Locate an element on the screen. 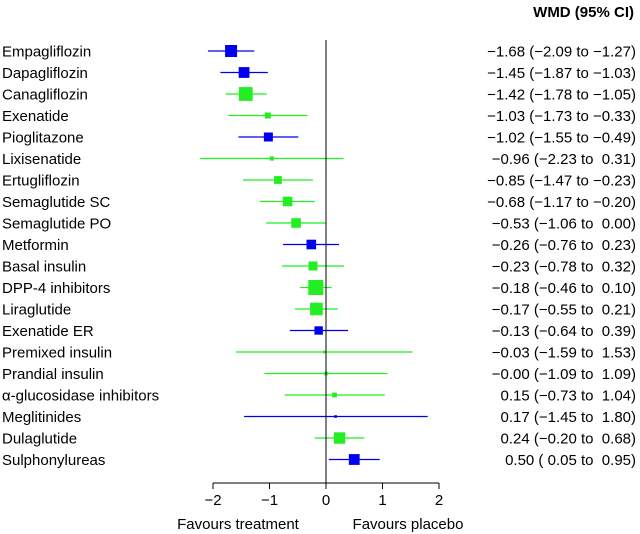 The height and width of the screenshot is (534, 640). forest-row: DPP-4 inhibitors −0.18 (−0.46 to 0.10) is located at coordinates (319, 288).